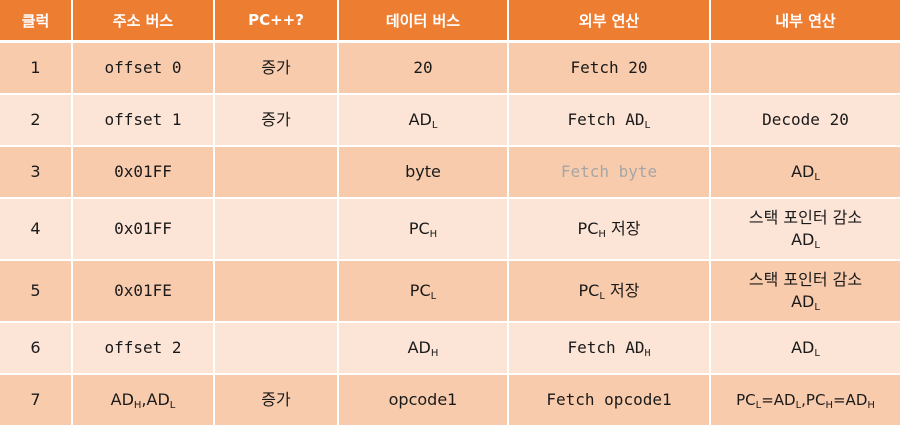 The image size is (900, 427). Describe the element at coordinates (36, 400) in the screenshot. I see `clock-cell: 7` at that location.